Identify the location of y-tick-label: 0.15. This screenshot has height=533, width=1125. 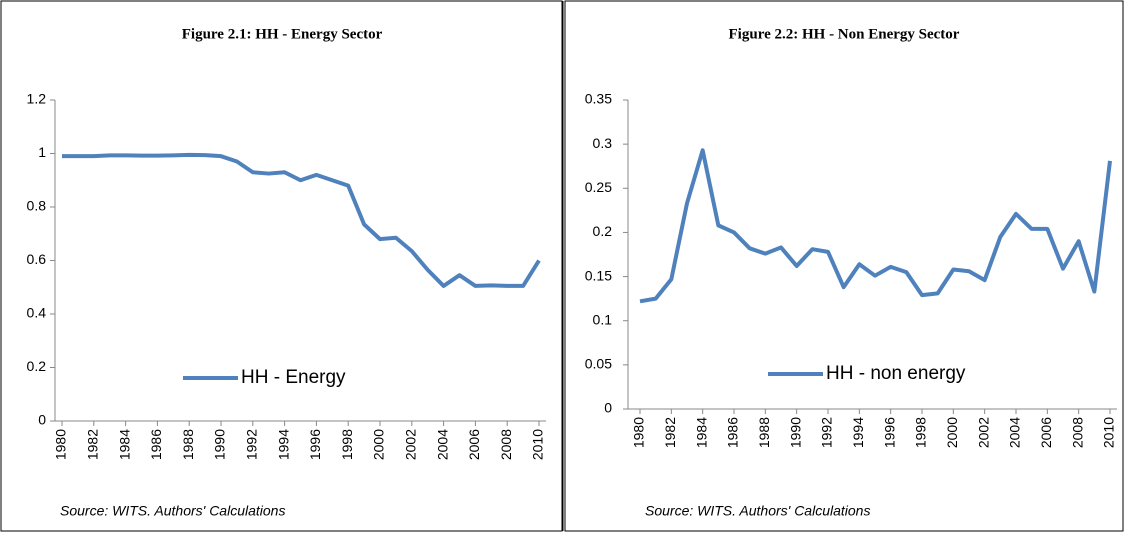
(598, 275).